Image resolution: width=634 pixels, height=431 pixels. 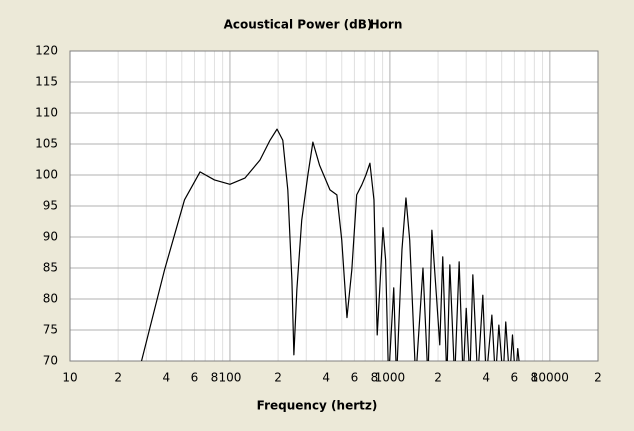 What do you see at coordinates (46, 113) in the screenshot?
I see `y-tick-label: 110` at bounding box center [46, 113].